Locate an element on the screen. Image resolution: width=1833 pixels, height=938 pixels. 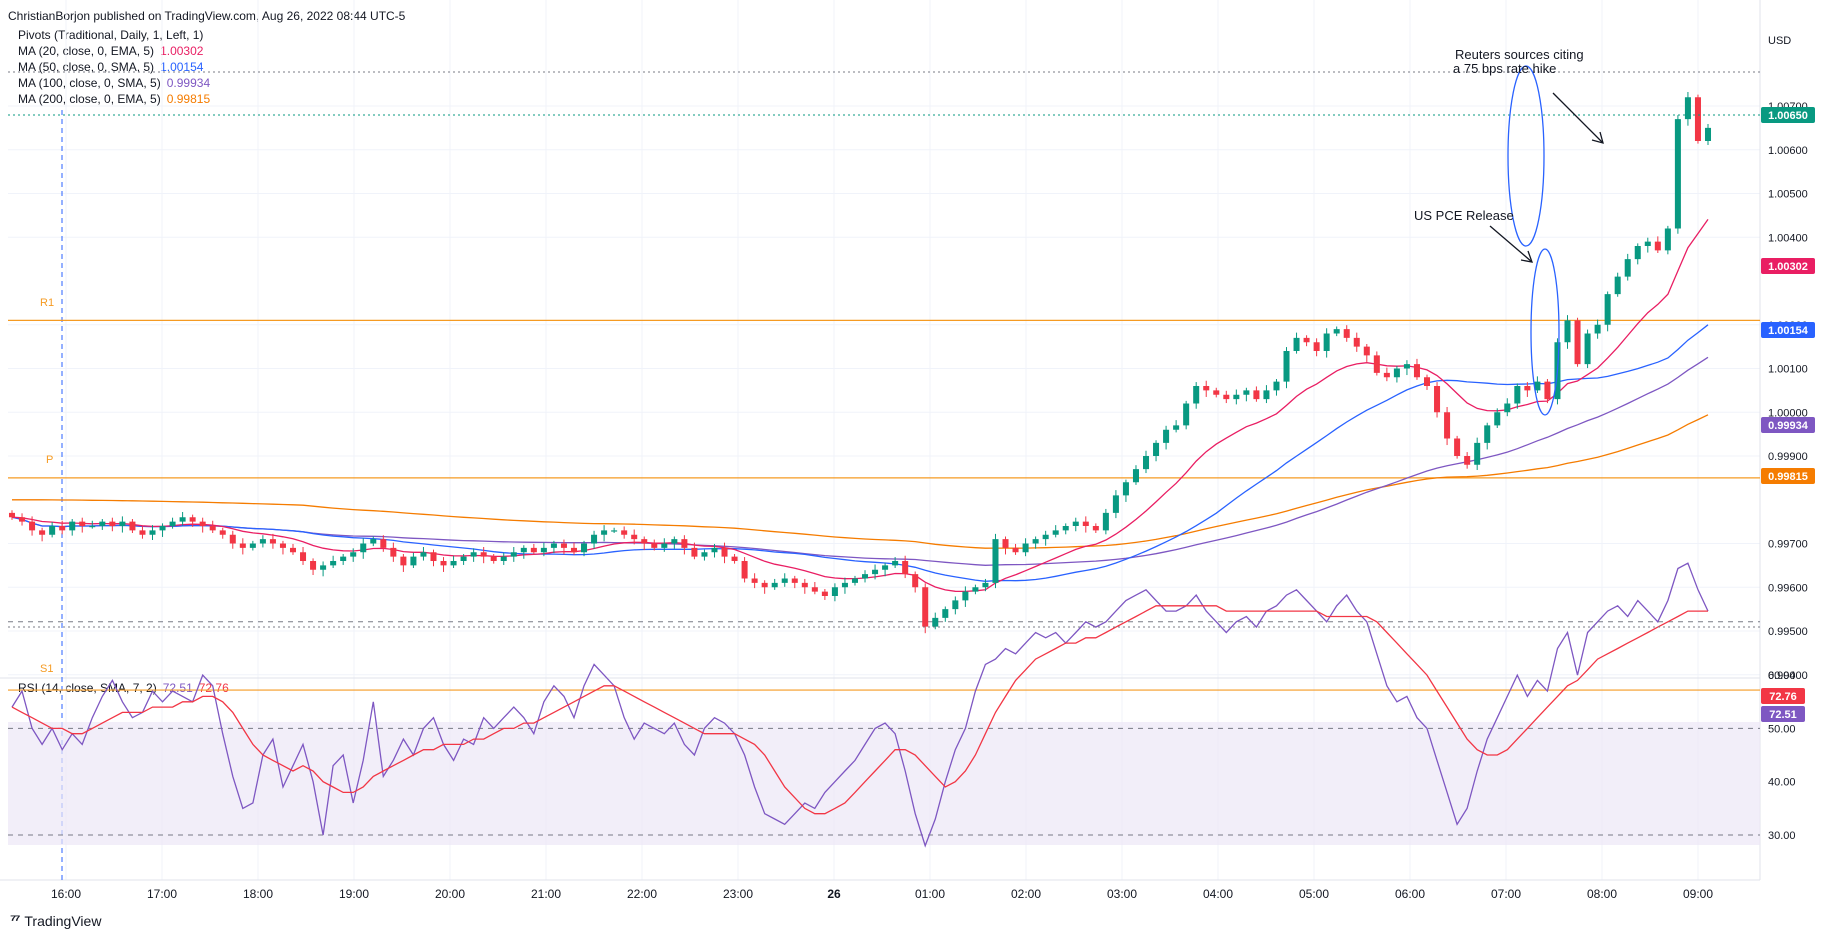
pce-ellipse is located at coordinates (1545, 332).